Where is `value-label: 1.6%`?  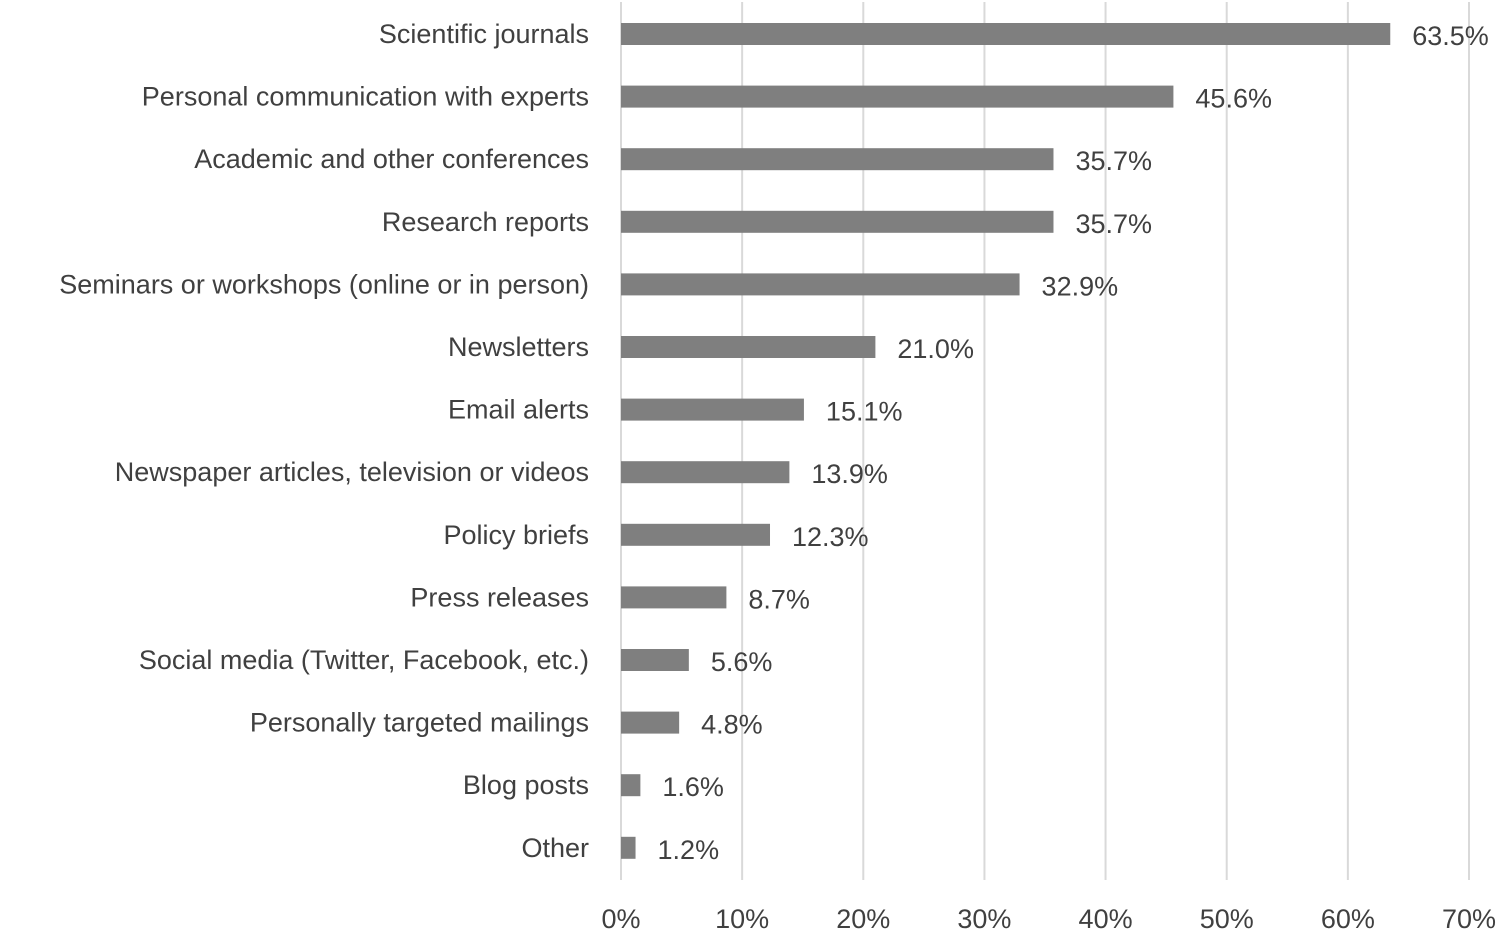 value-label: 1.6% is located at coordinates (693, 787).